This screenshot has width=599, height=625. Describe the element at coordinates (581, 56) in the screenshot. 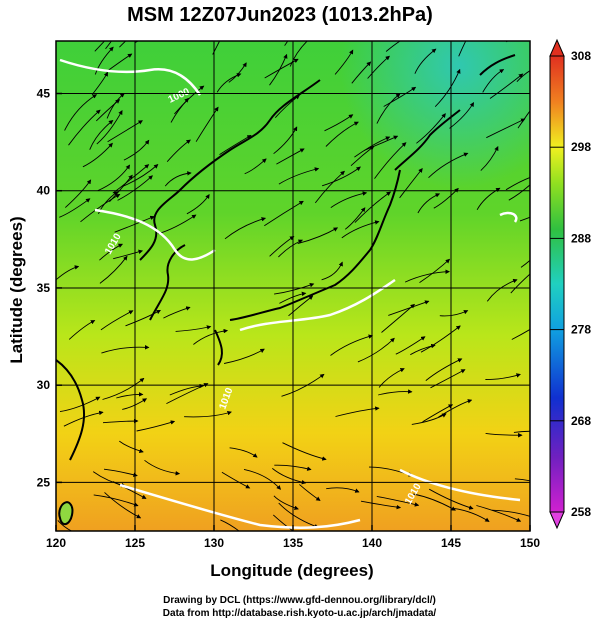

I see `colorbar-tick-label-308: 308` at that location.